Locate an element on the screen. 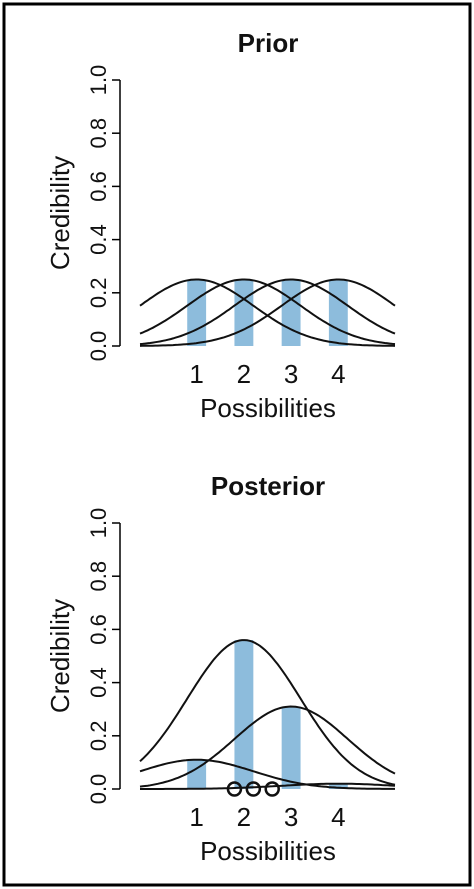  panel-title: Prior is located at coordinates (268, 43).